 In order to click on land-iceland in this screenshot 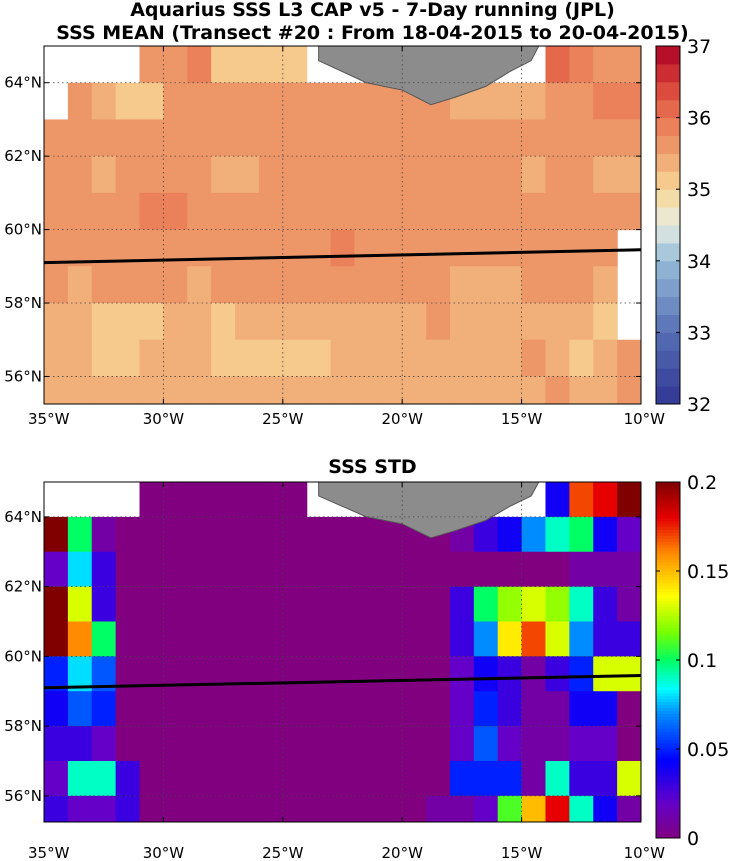, I will do `click(429, 76)`.